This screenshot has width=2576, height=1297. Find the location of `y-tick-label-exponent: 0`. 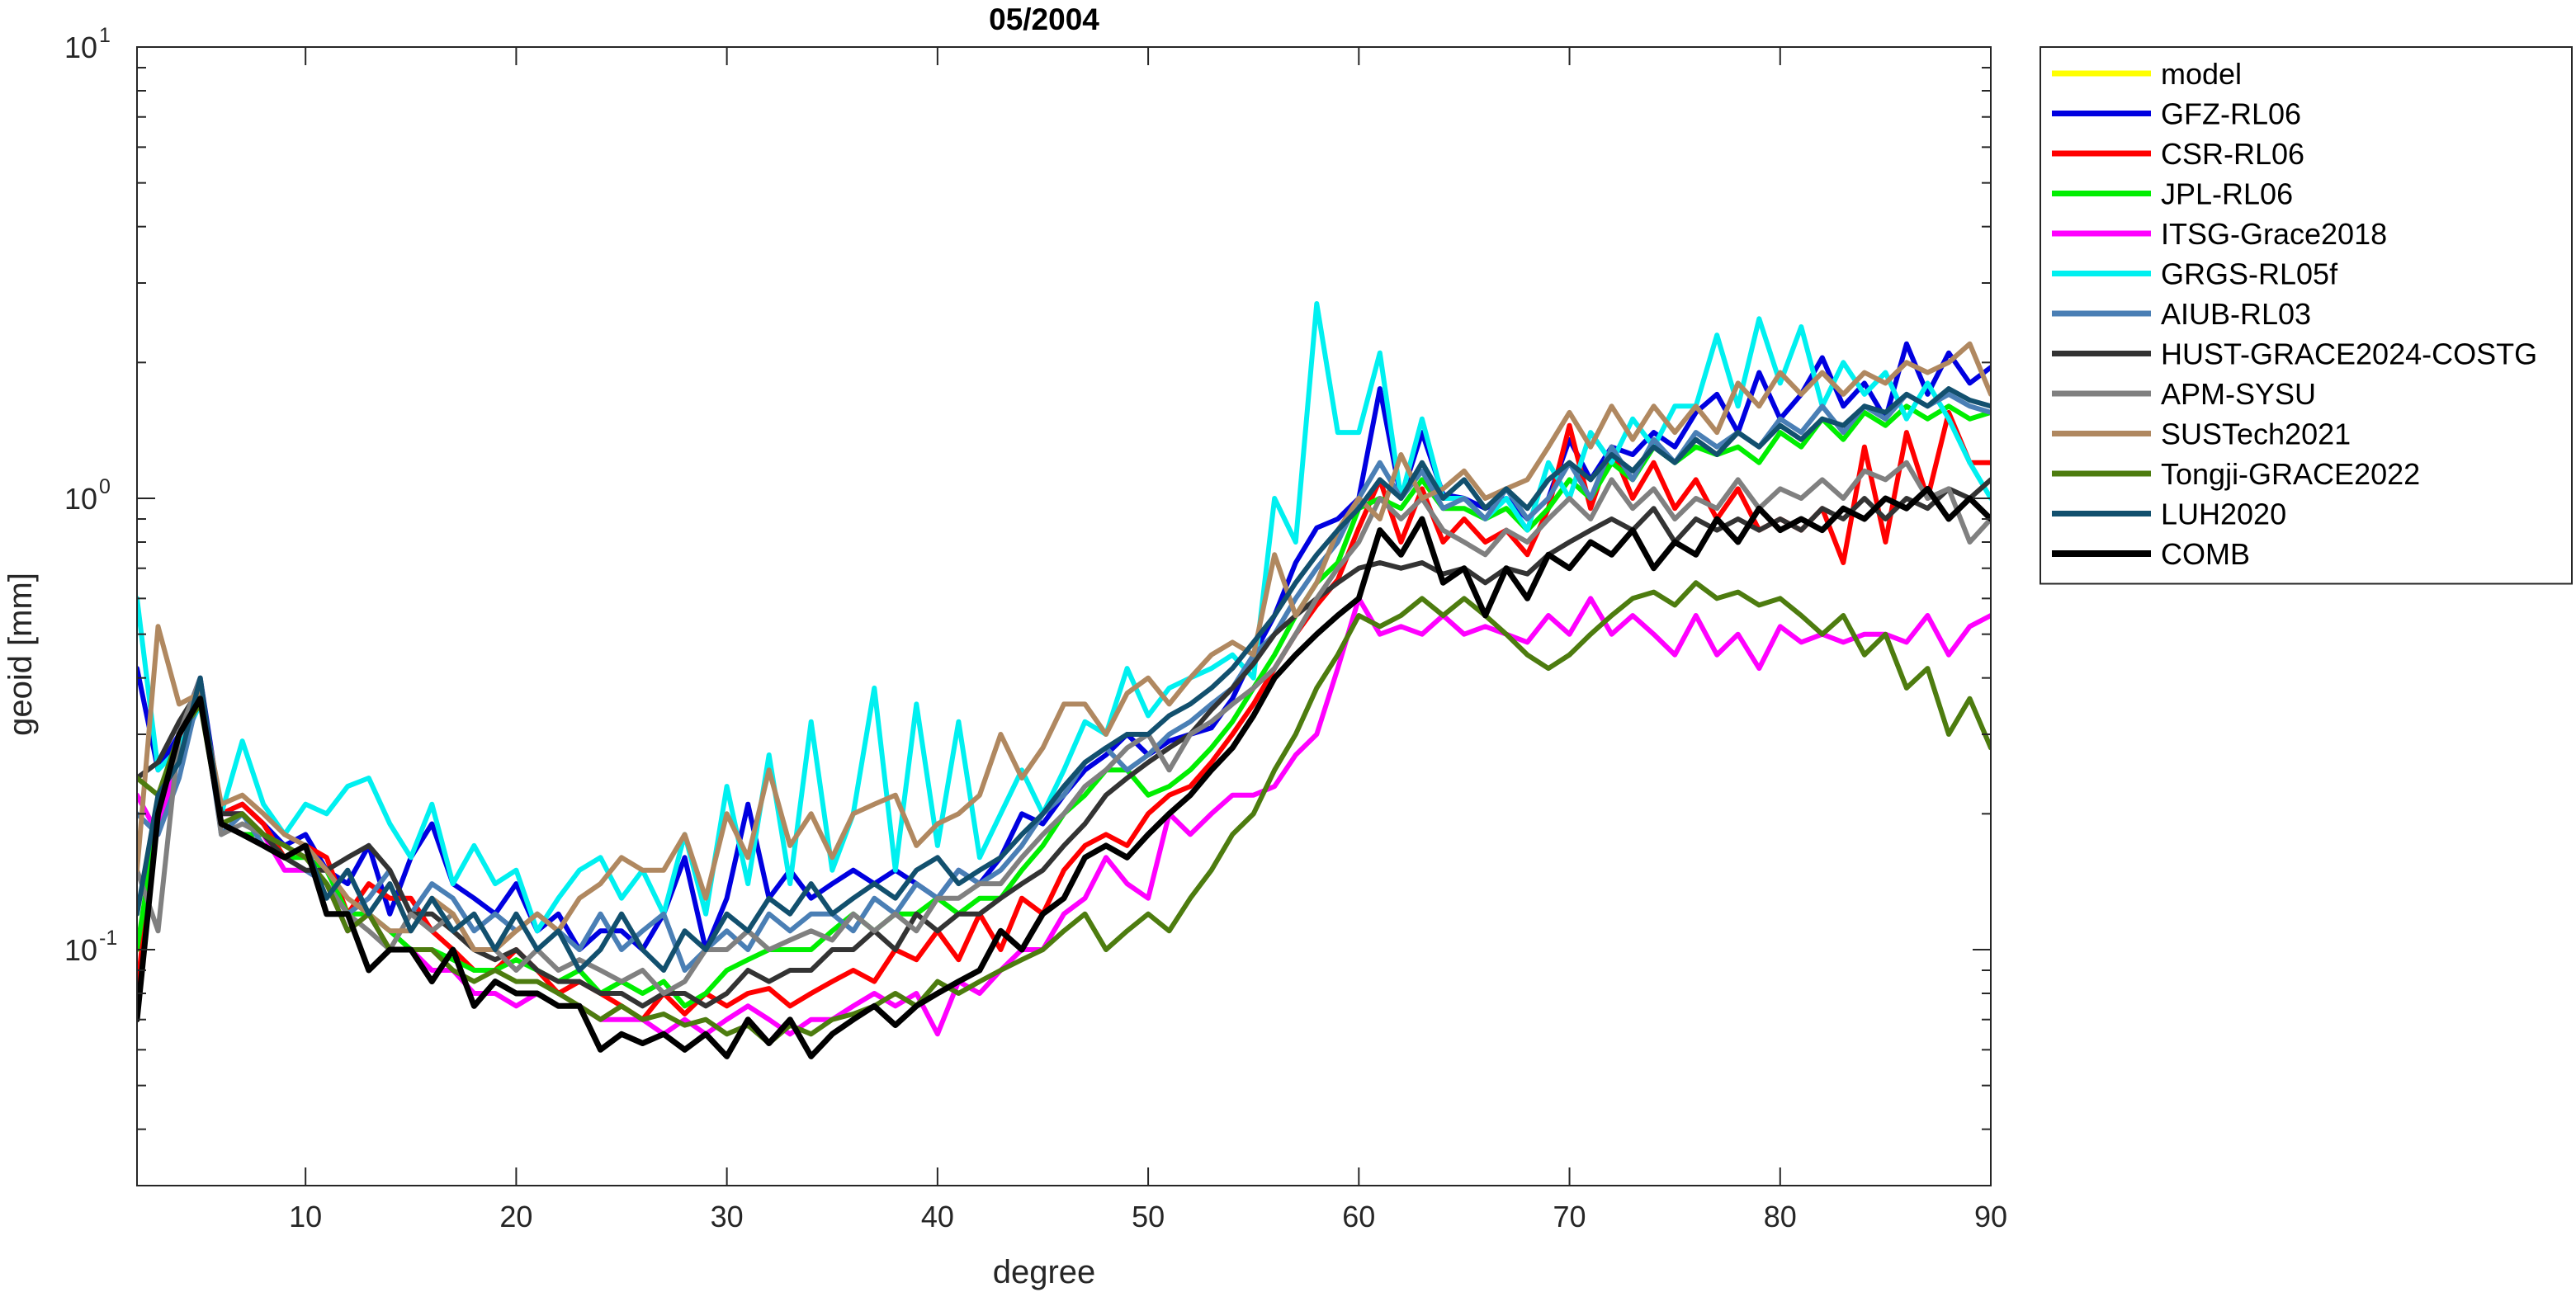

y-tick-label-exponent: 0 is located at coordinates (105, 486).